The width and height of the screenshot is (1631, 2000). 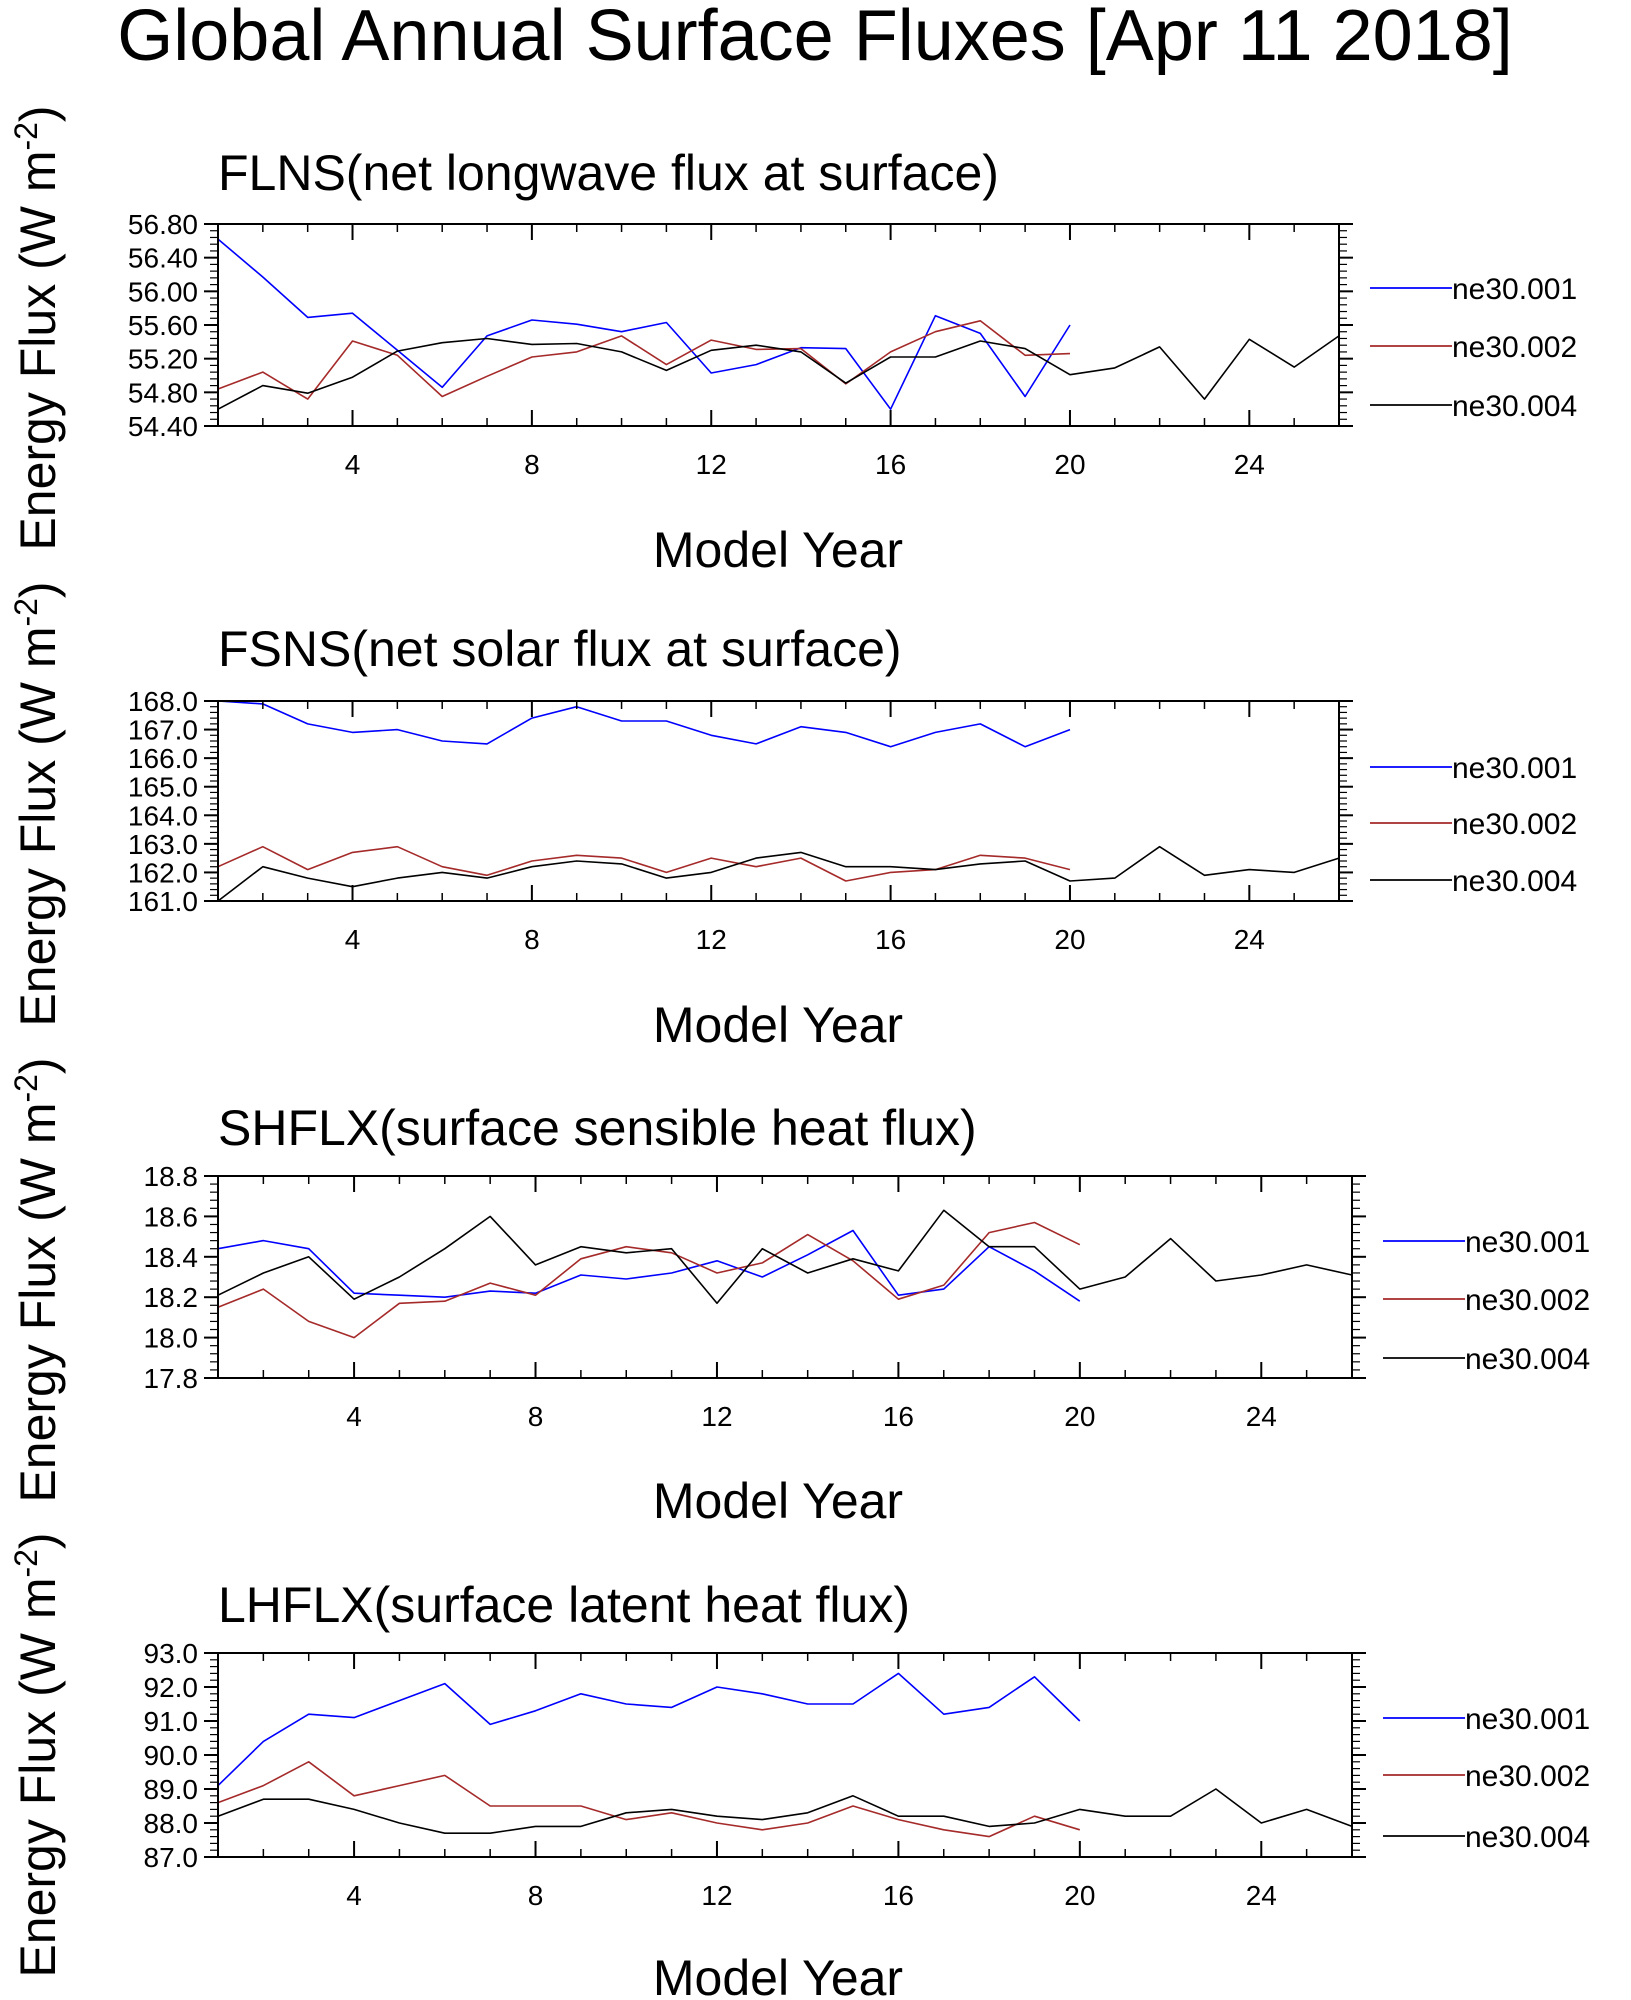 What do you see at coordinates (608, 173) in the screenshot?
I see `panel-title: FLNS(net longwave flux at surface)` at bounding box center [608, 173].